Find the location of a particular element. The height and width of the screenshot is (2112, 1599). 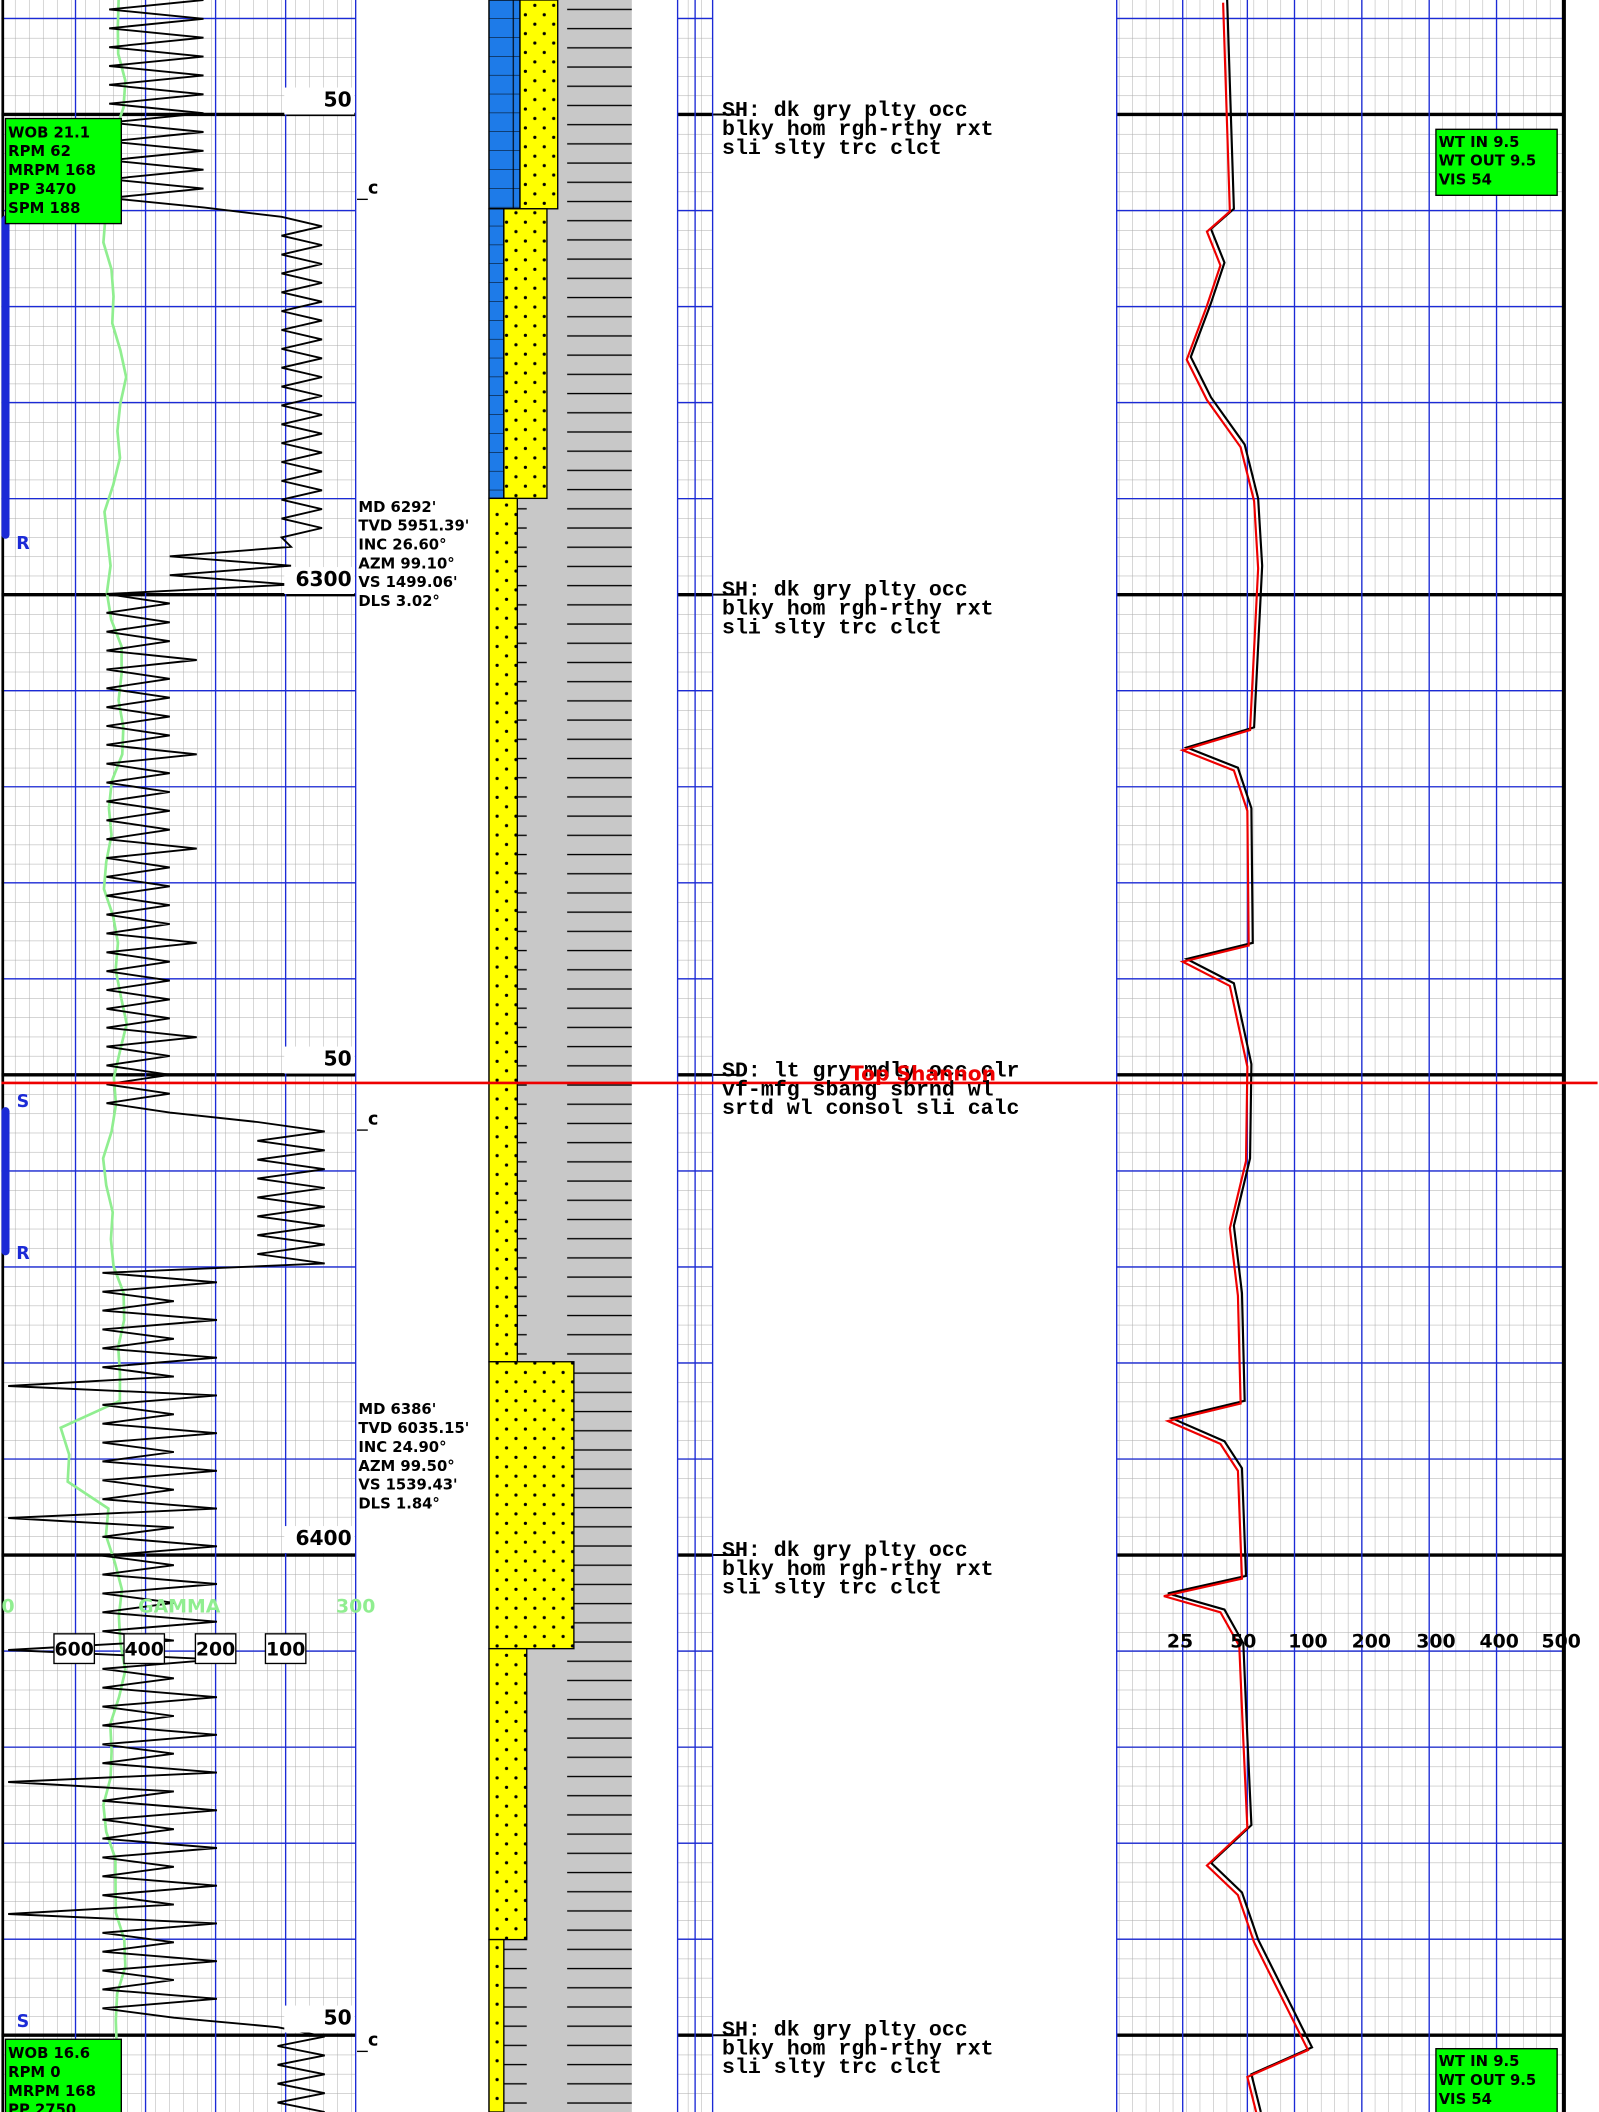

gamma-scale: 300 is located at coordinates (355, 1606).